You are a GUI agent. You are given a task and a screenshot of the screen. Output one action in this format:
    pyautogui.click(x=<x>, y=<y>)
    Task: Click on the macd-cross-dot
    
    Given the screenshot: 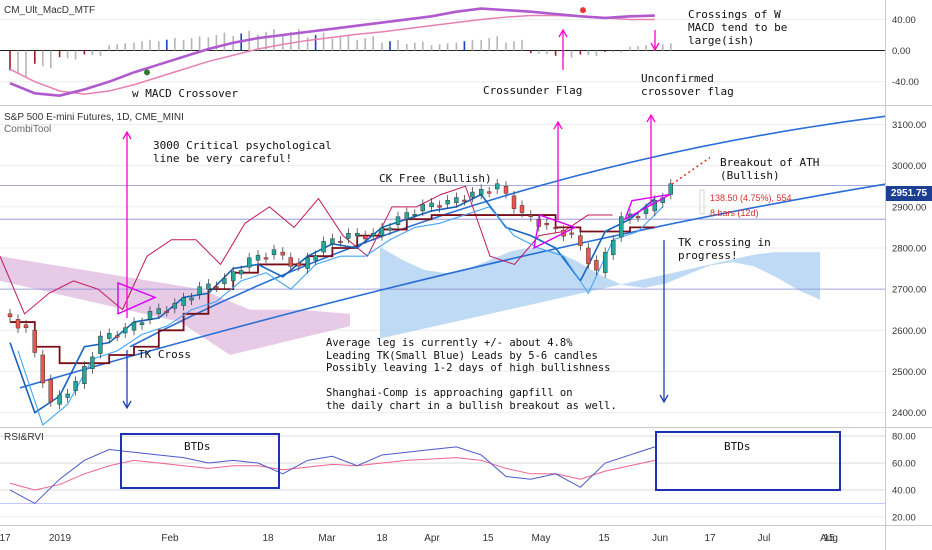 What is the action you would take?
    pyautogui.click(x=147, y=72)
    